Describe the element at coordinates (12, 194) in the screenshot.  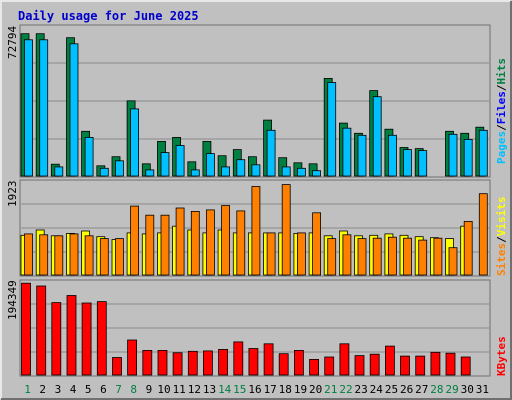
I see `sites-y-max-label: 1923` at that location.